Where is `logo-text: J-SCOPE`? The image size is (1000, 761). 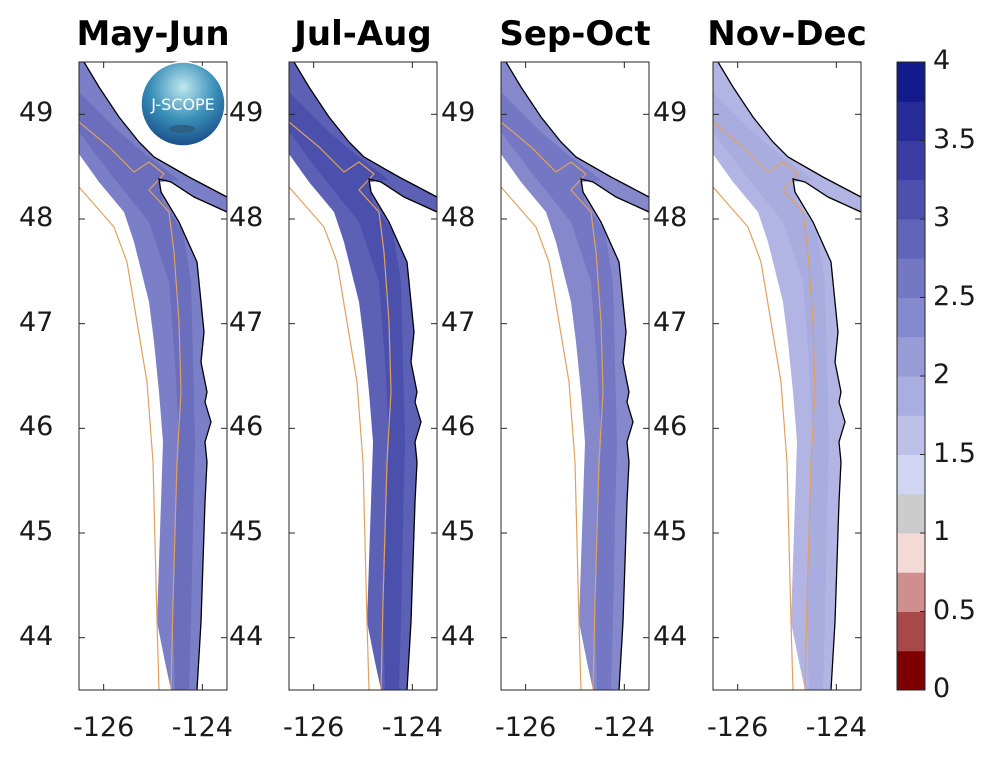
logo-text: J-SCOPE is located at coordinates (182, 104).